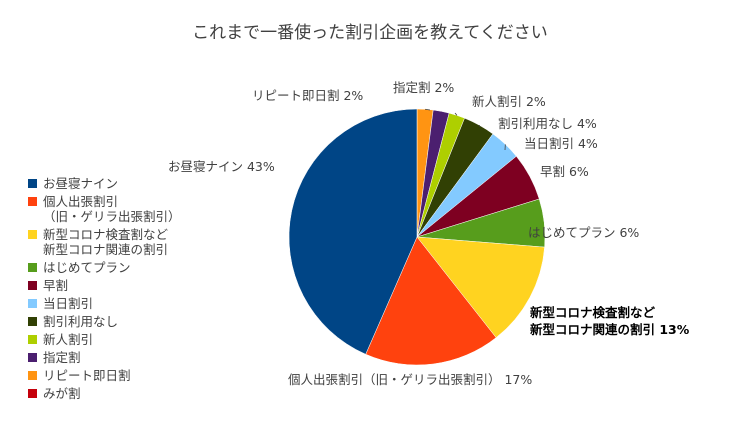  I want to click on data-label: 新人割引 2%, so click(509, 101).